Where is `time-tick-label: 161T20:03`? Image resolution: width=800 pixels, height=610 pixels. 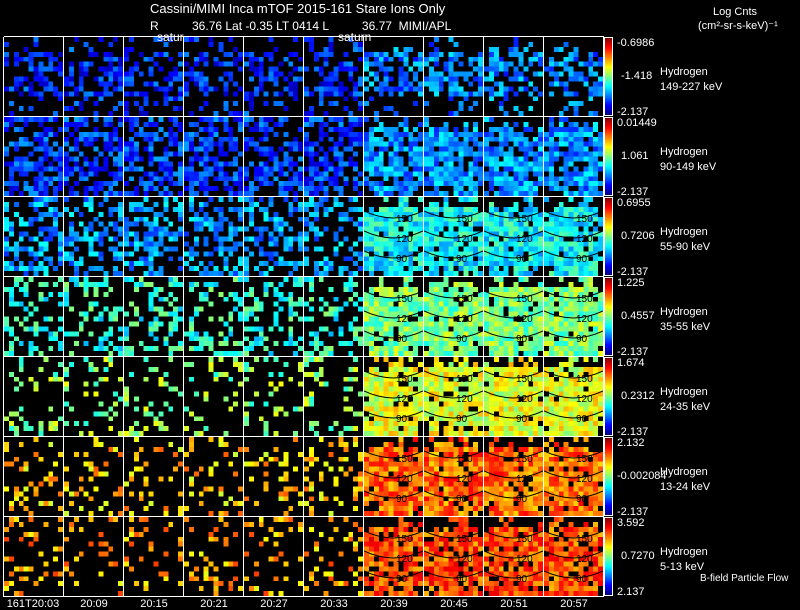 time-tick-label: 161T20:03 is located at coordinates (33, 604).